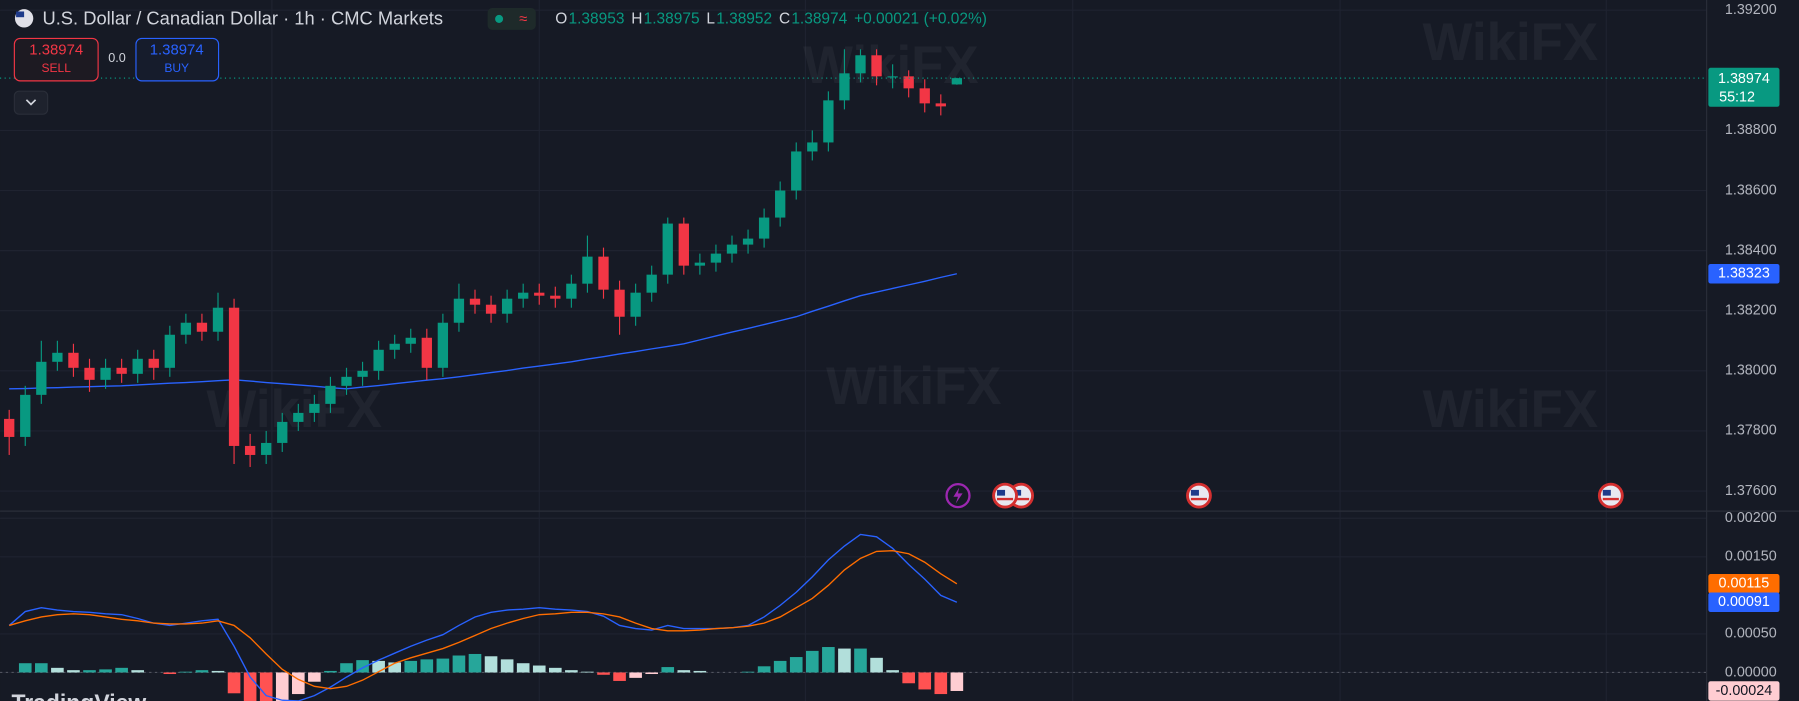  Describe the element at coordinates (710, 19) in the screenshot. I see `ohlc-key: L` at that location.